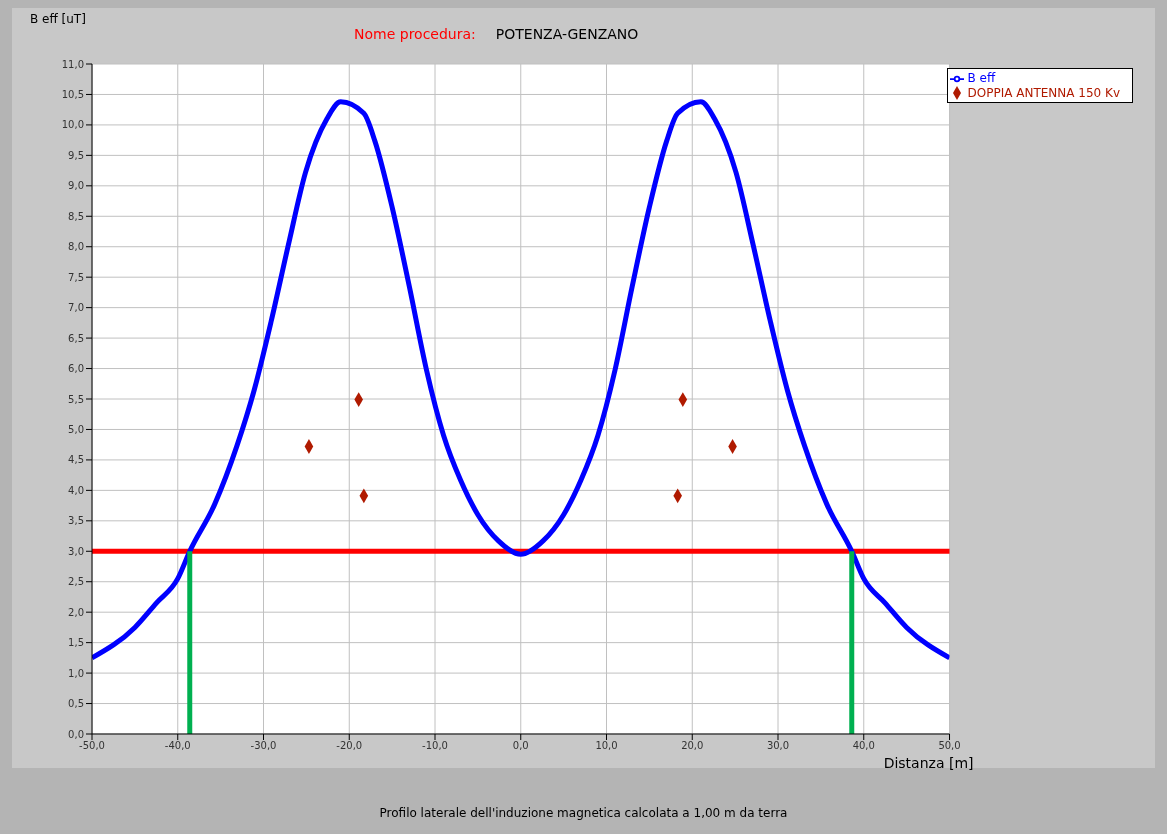  I want to click on chart-title: POTENZA-GENZANO, so click(567, 34).